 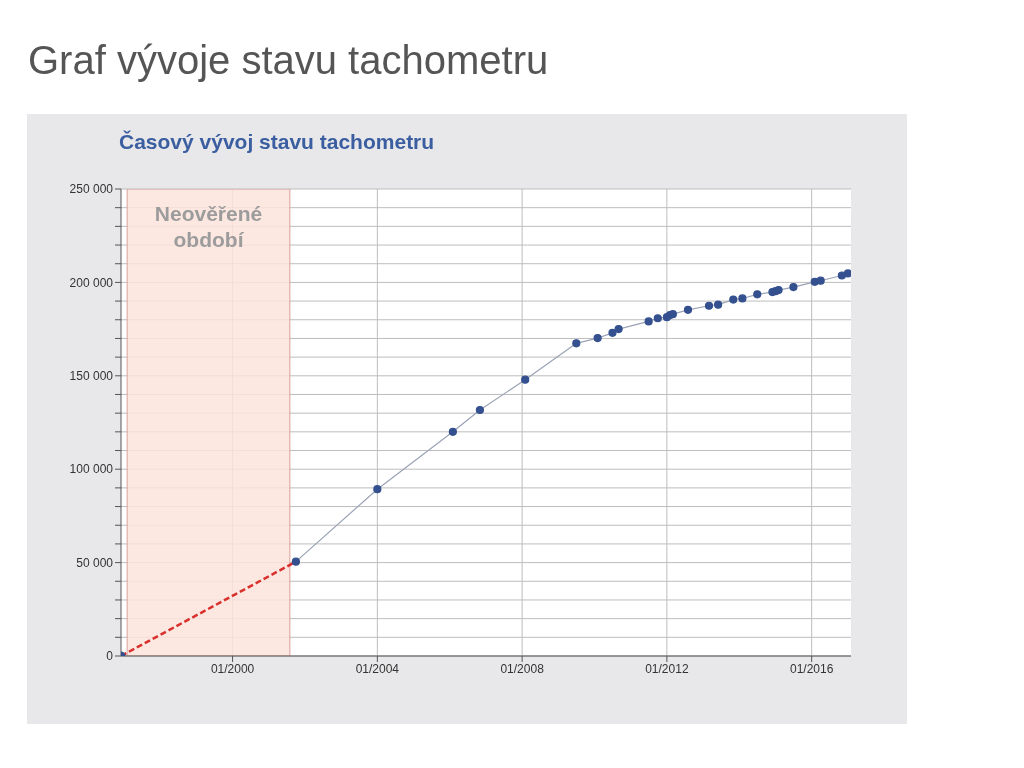 I want to click on y-tick-label: 200 000, so click(x=91, y=282).